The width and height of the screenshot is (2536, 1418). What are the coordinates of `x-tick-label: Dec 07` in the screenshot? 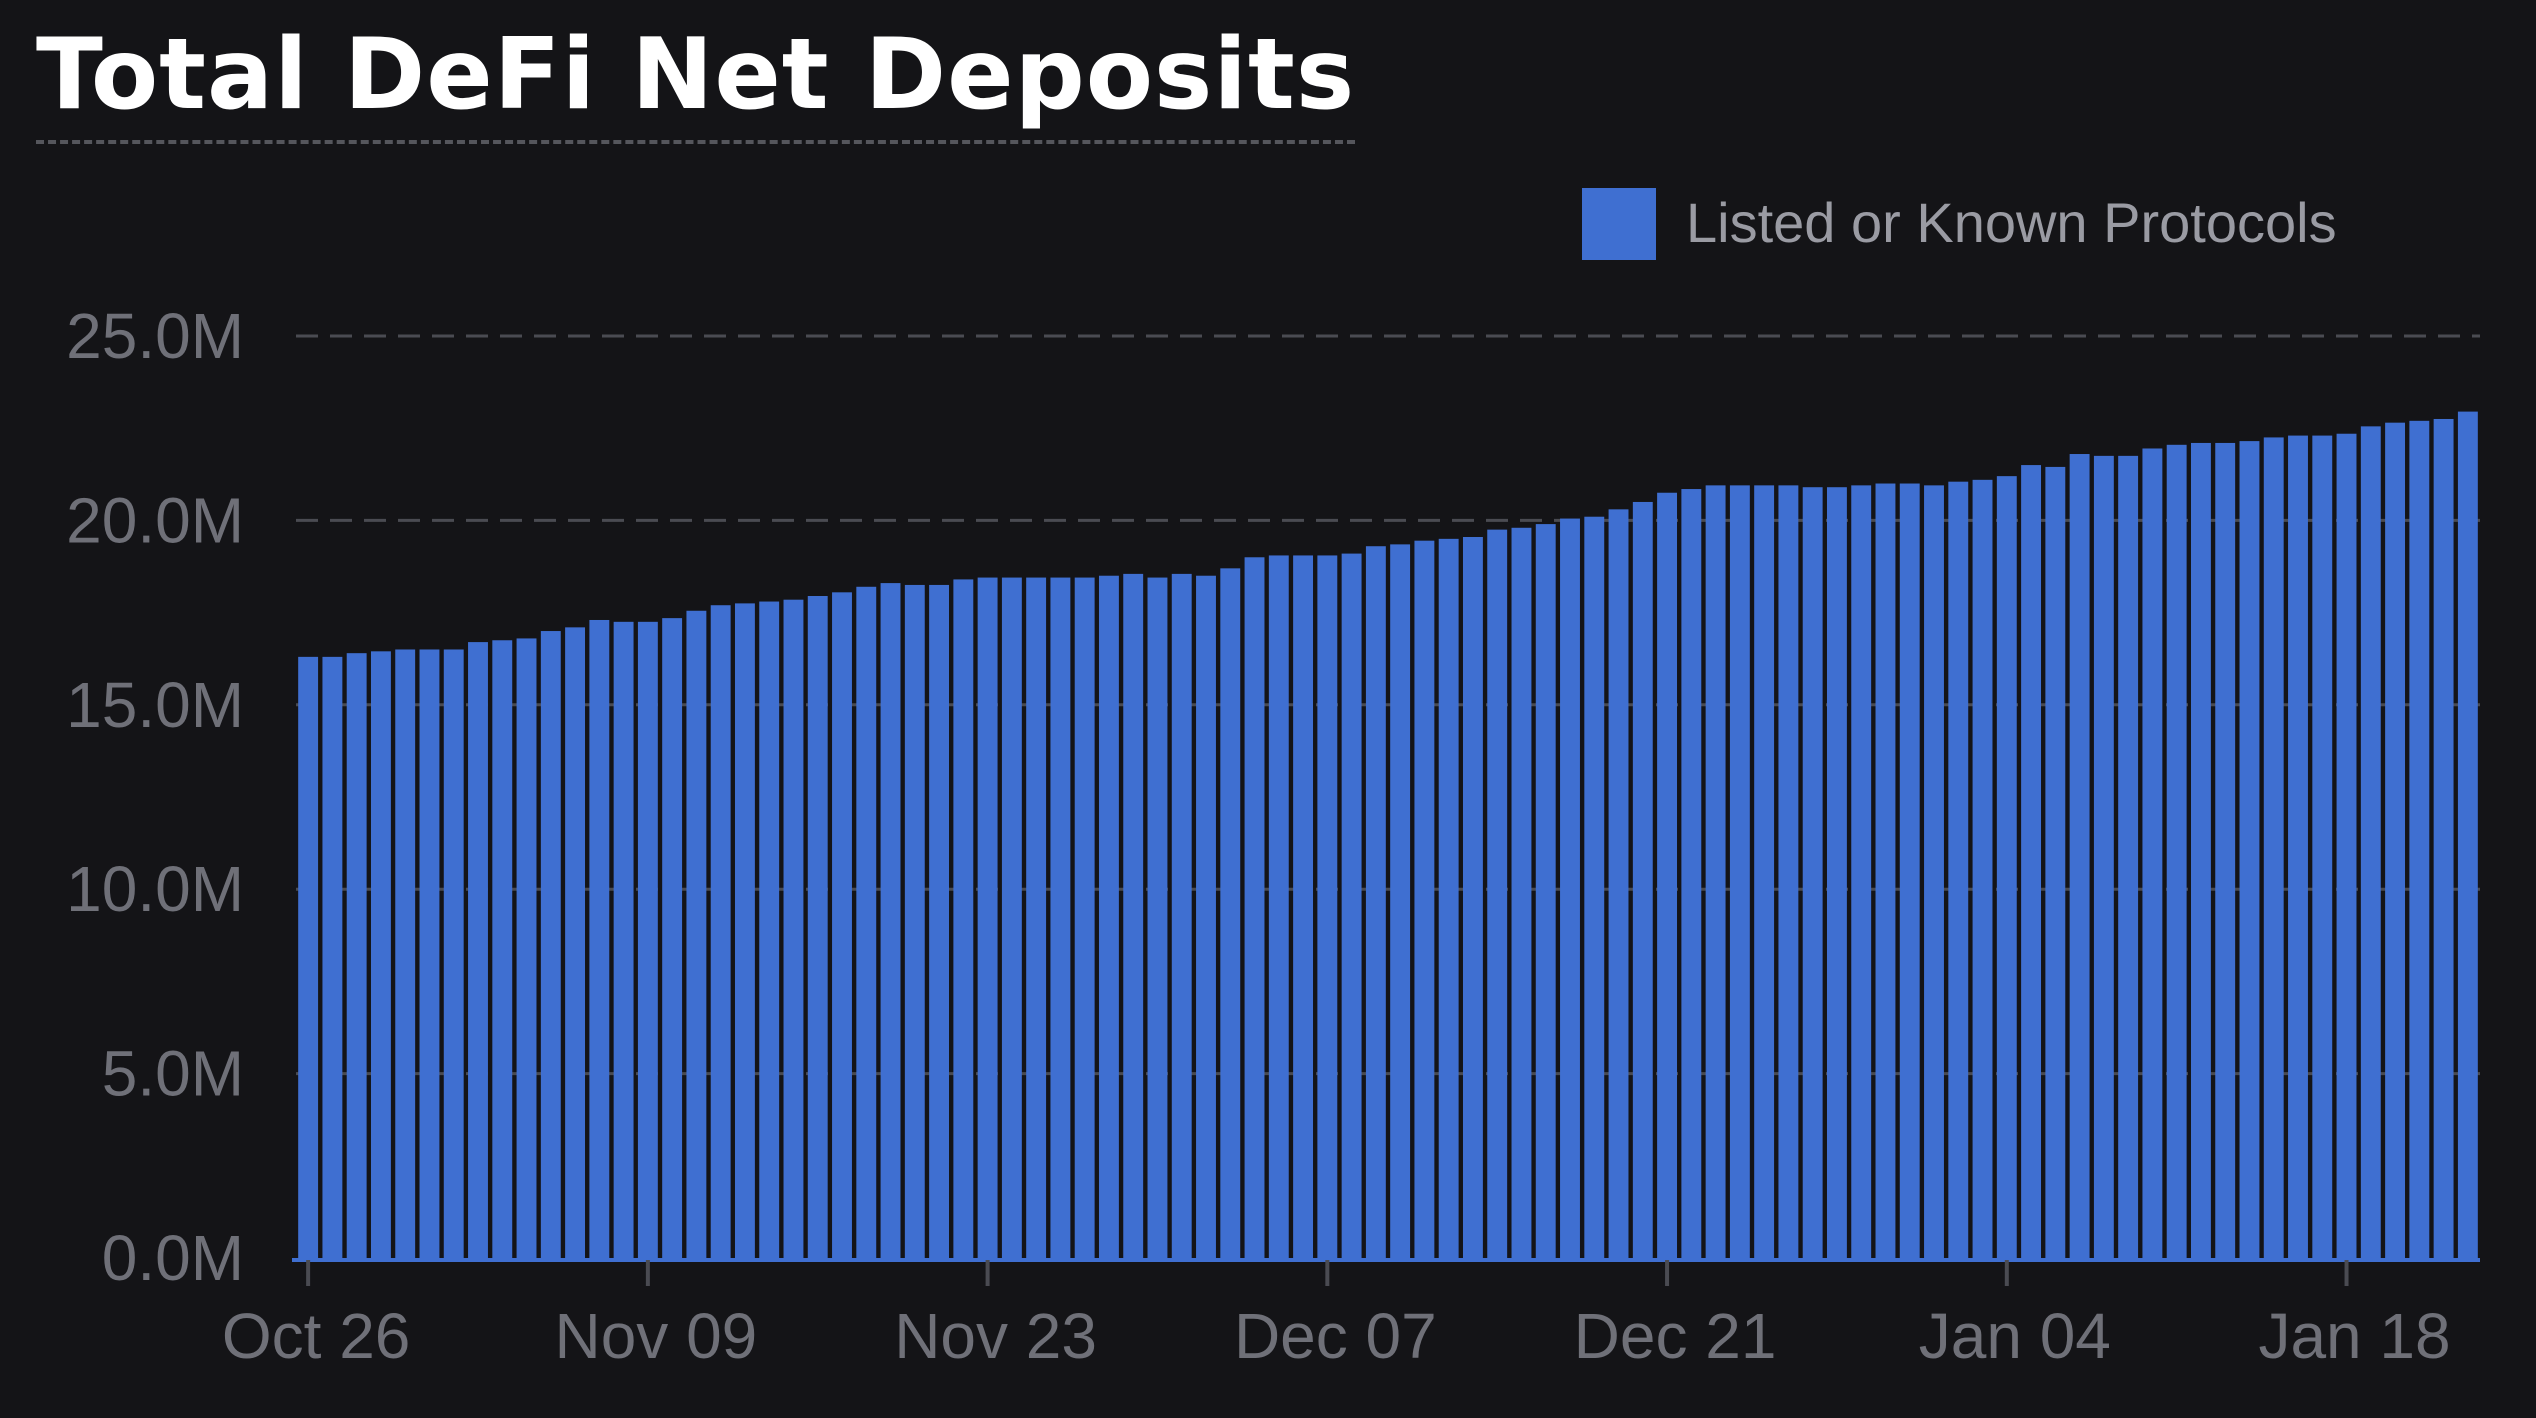 It's located at (1335, 1336).